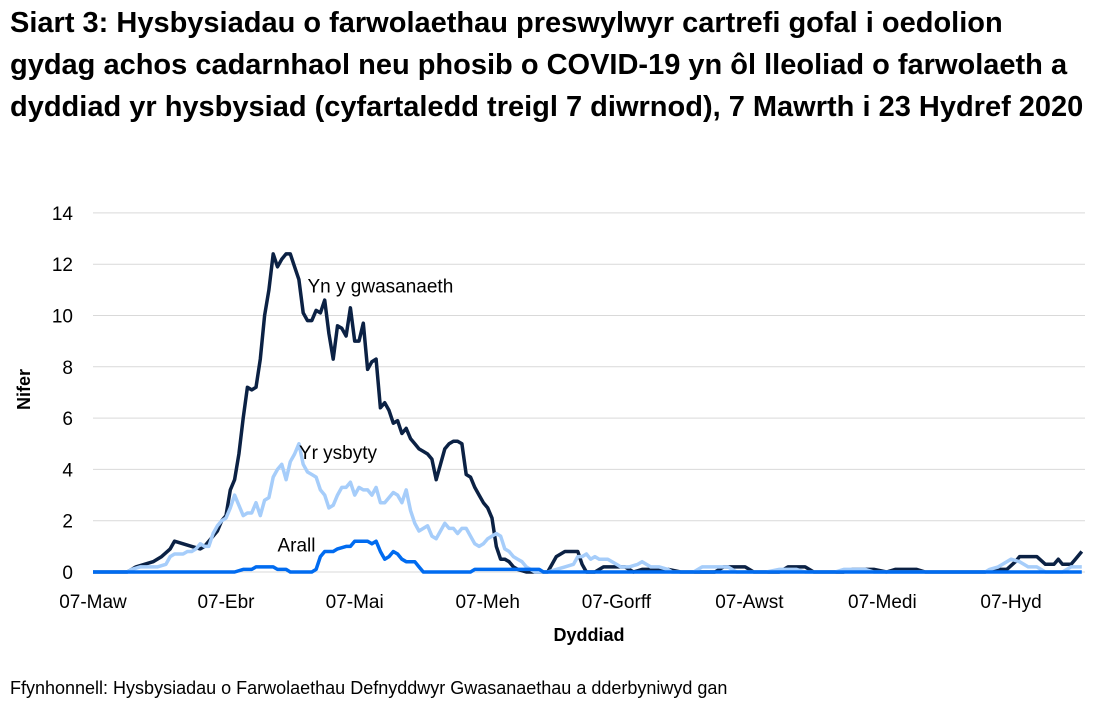 The image size is (1095, 711). Describe the element at coordinates (62, 317) in the screenshot. I see `y-tick-label: 10` at that location.